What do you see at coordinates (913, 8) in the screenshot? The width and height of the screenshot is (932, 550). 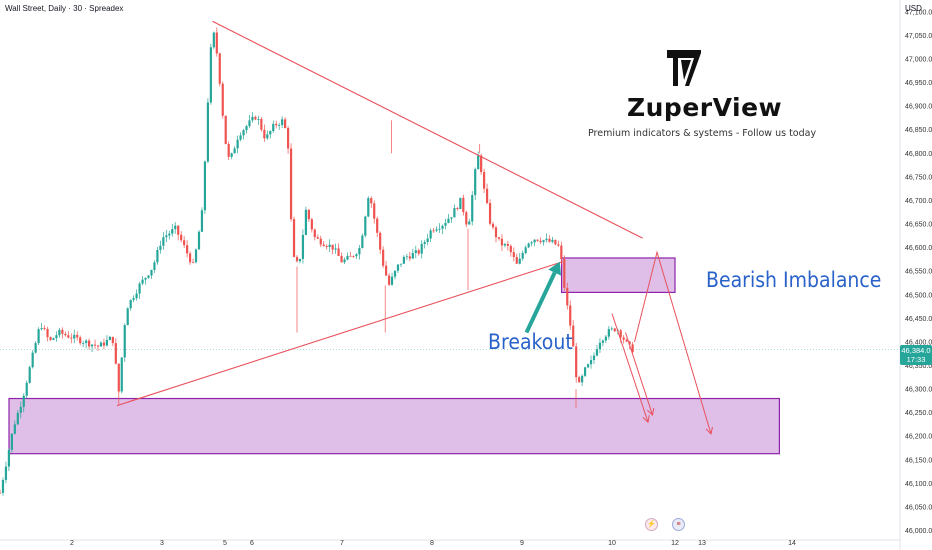 I see `currency-label: USD` at bounding box center [913, 8].